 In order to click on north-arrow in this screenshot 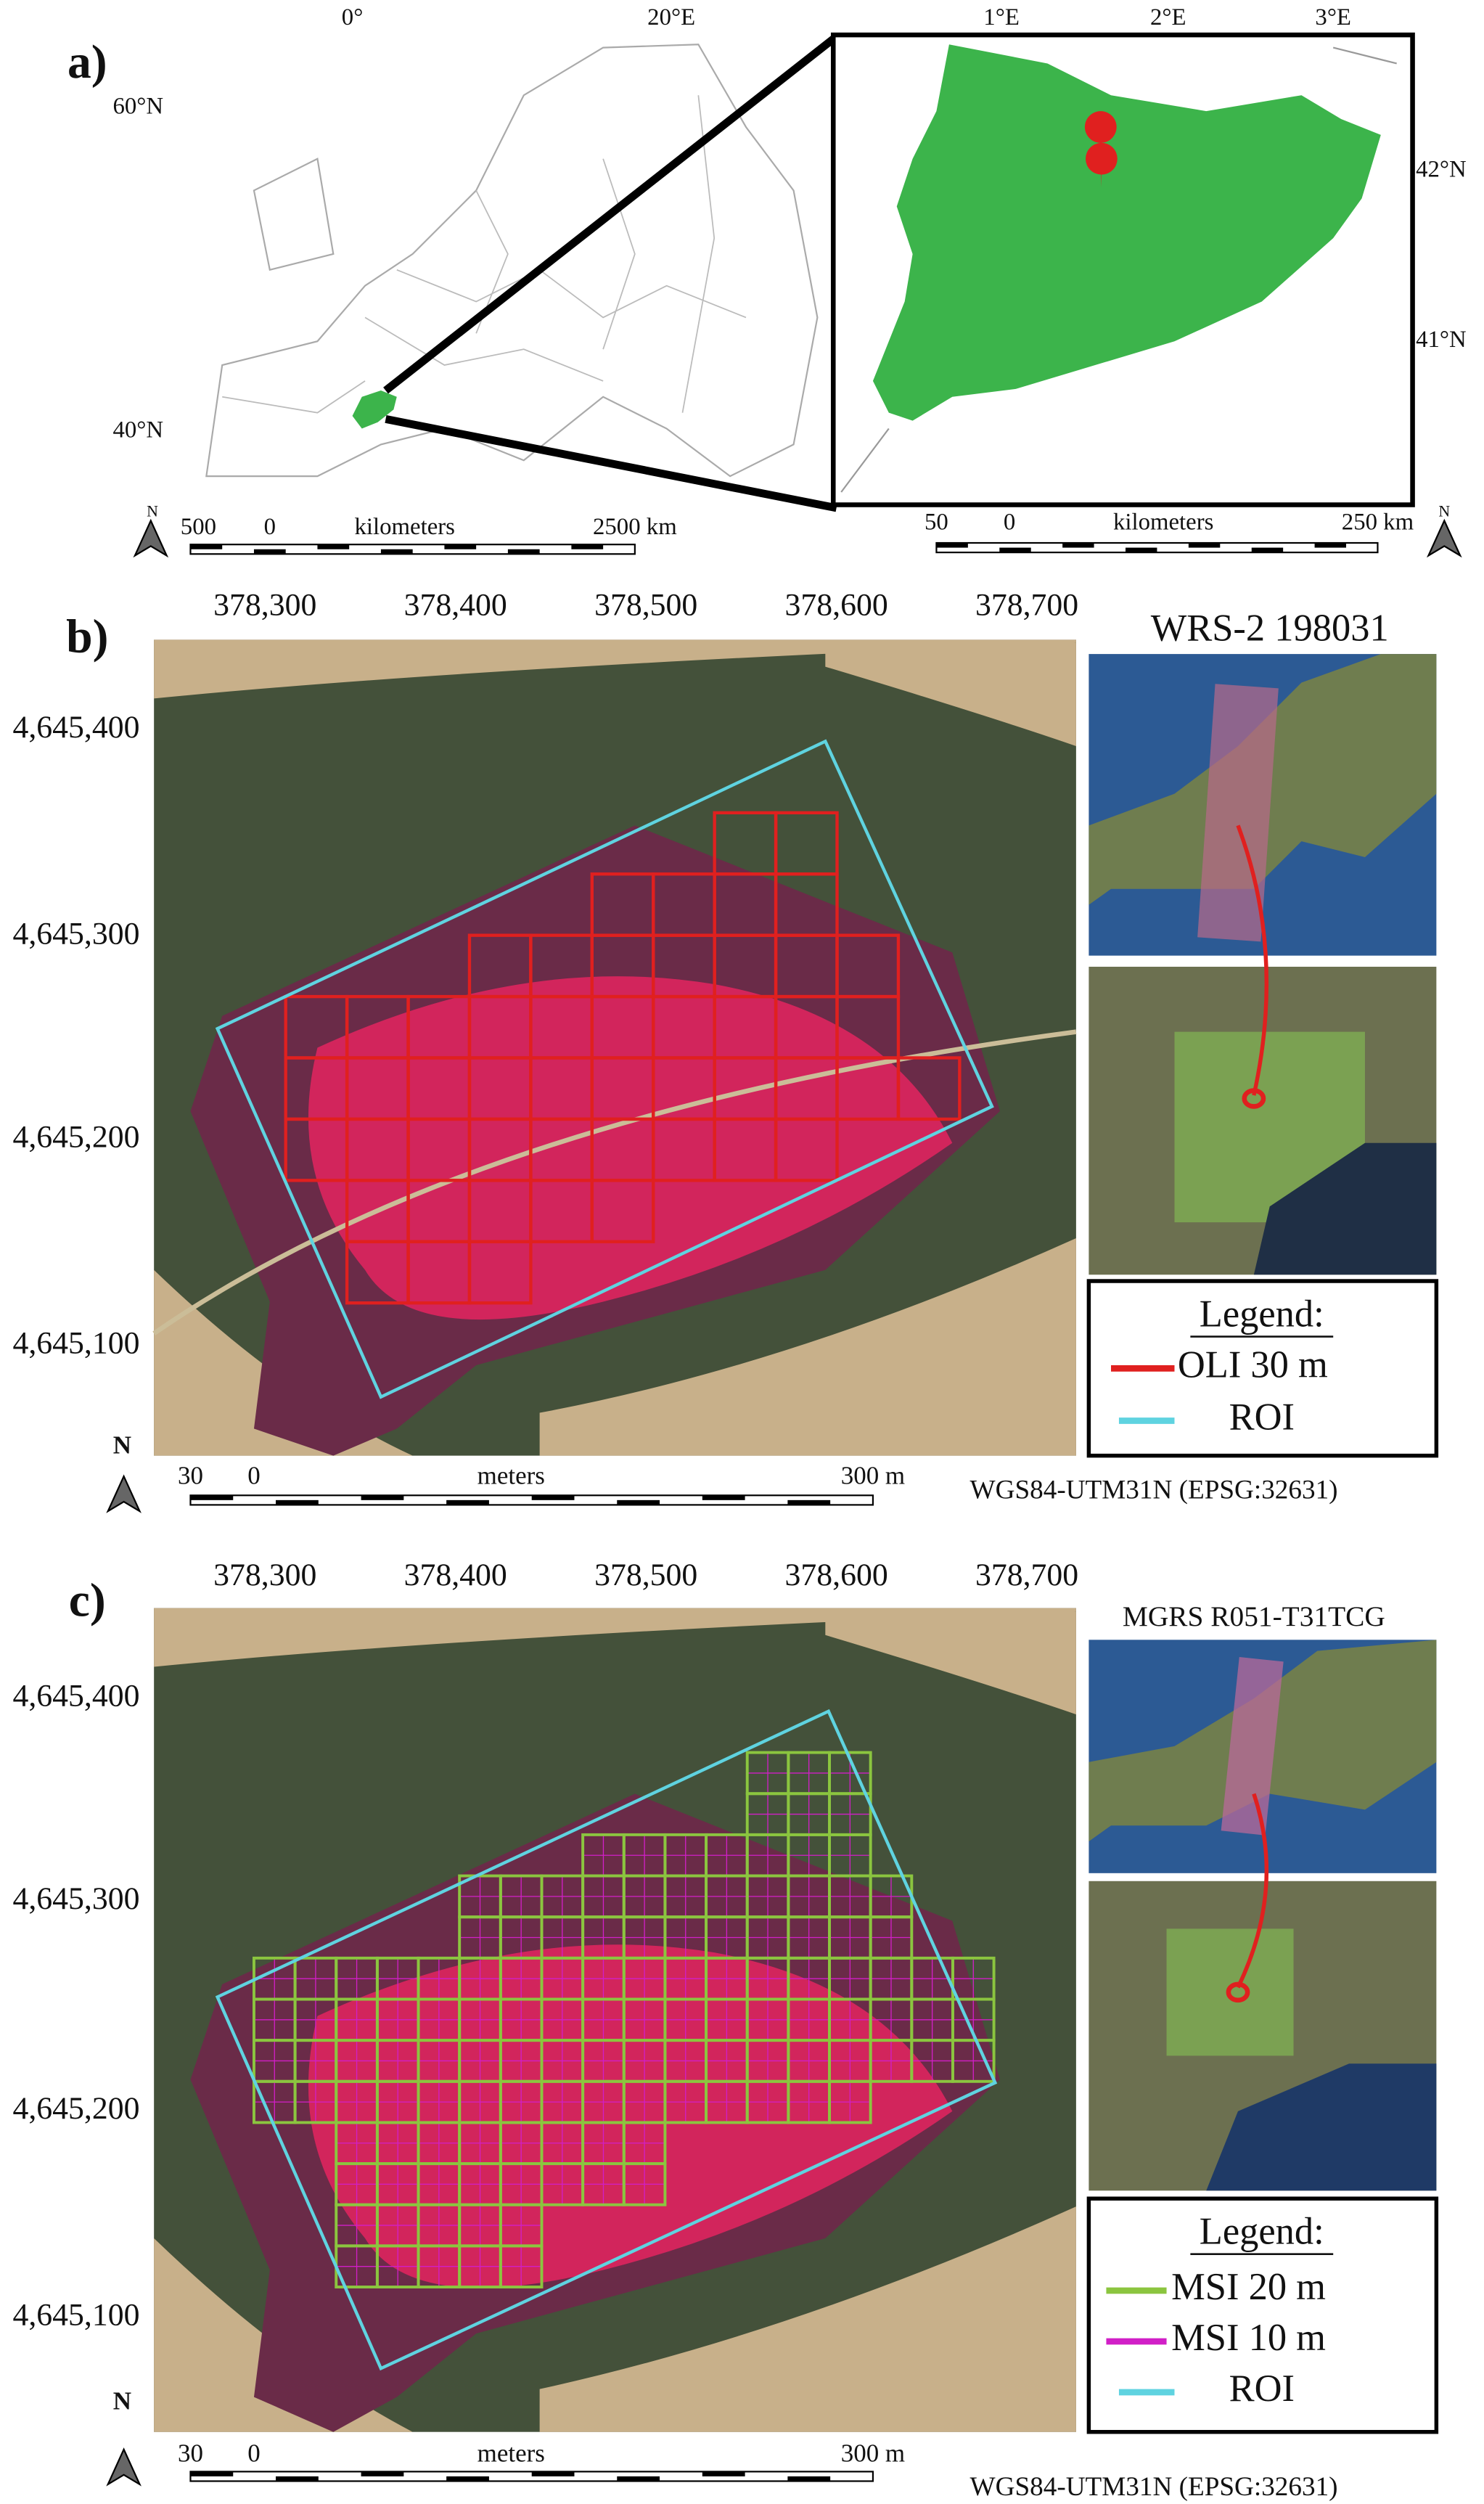, I will do `click(124, 1494)`.